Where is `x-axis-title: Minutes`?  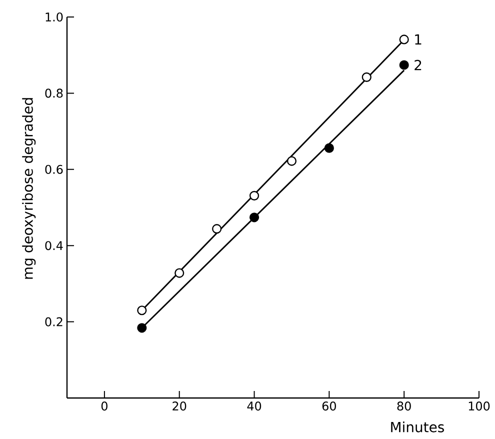 x-axis-title: Minutes is located at coordinates (417, 427).